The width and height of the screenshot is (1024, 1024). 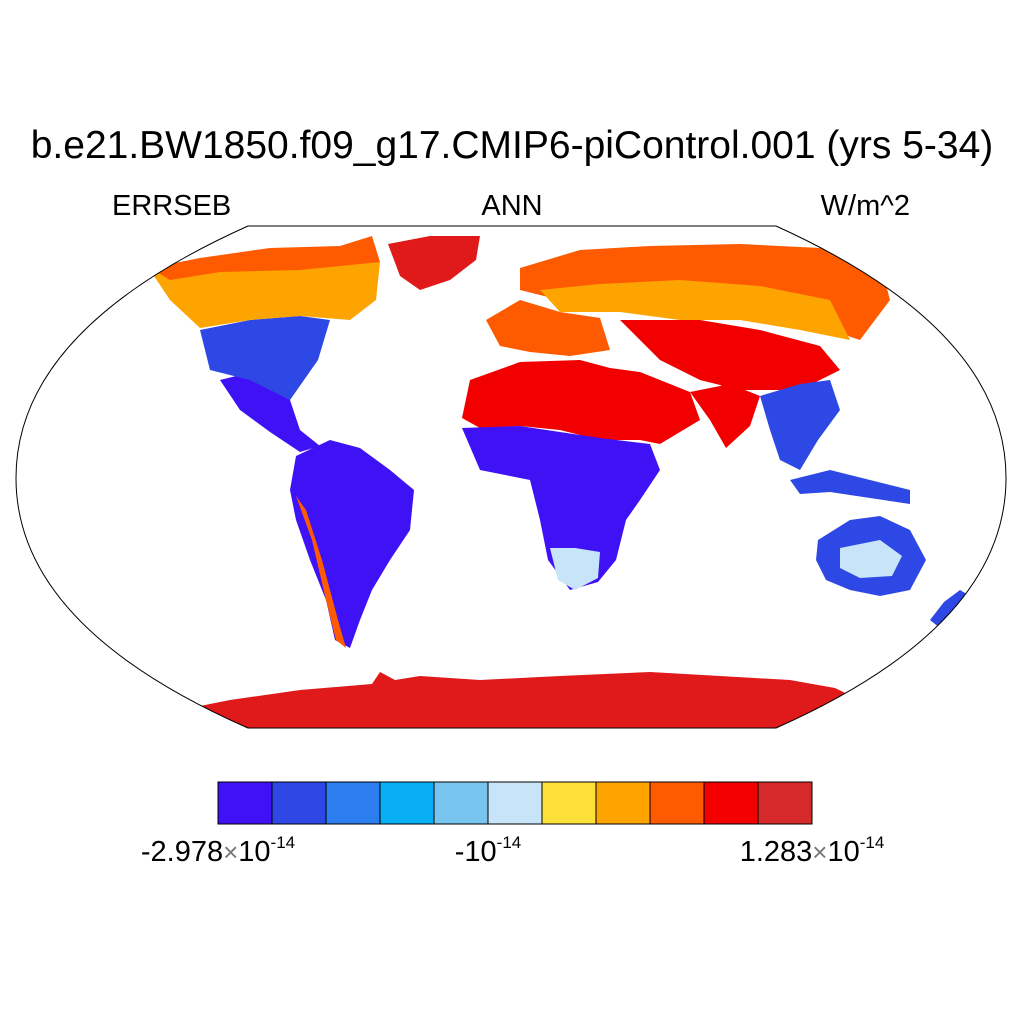 What do you see at coordinates (172, 206) in the screenshot?
I see `variable-name: ERRSEB` at bounding box center [172, 206].